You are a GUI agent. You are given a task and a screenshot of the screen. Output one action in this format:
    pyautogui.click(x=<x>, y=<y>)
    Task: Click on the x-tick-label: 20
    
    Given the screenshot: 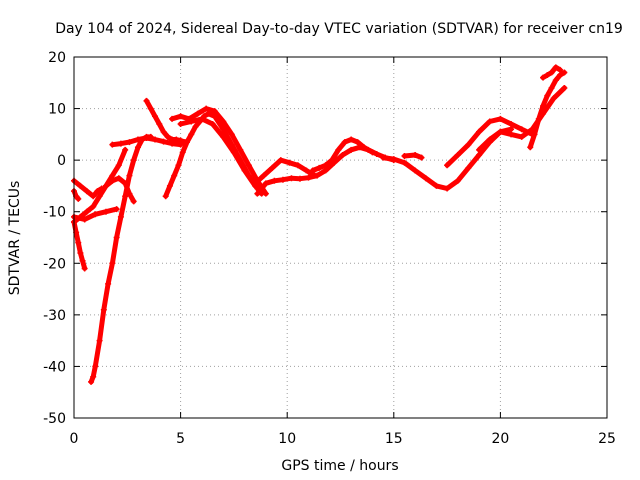 What is the action you would take?
    pyautogui.click(x=500, y=439)
    